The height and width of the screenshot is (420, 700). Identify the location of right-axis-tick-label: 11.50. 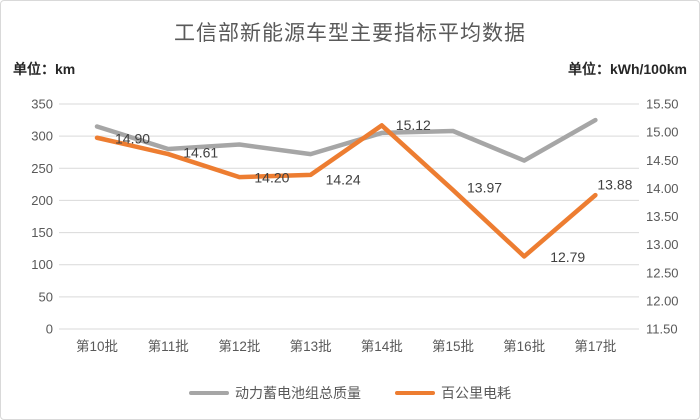
(662, 329).